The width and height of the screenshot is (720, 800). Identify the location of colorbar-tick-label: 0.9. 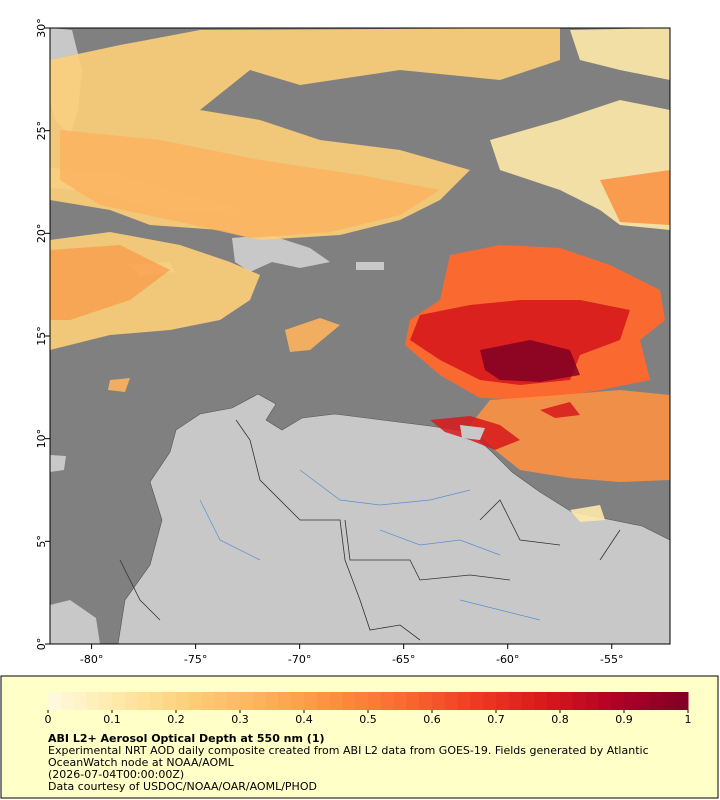
(624, 719).